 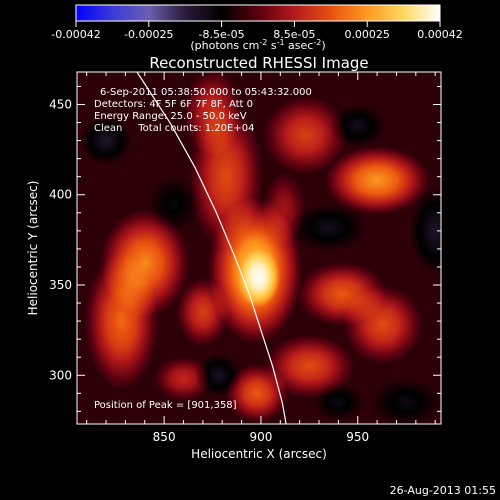 I want to click on x-tick-label: 900, so click(x=260, y=437).